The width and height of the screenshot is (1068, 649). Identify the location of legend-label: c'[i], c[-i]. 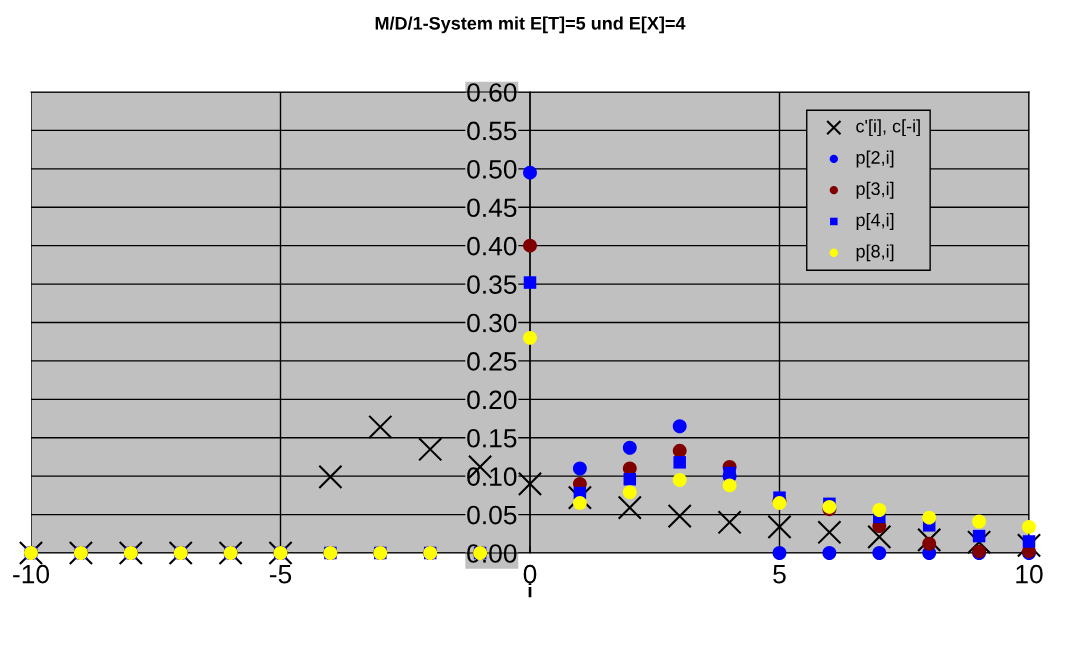
(888, 128).